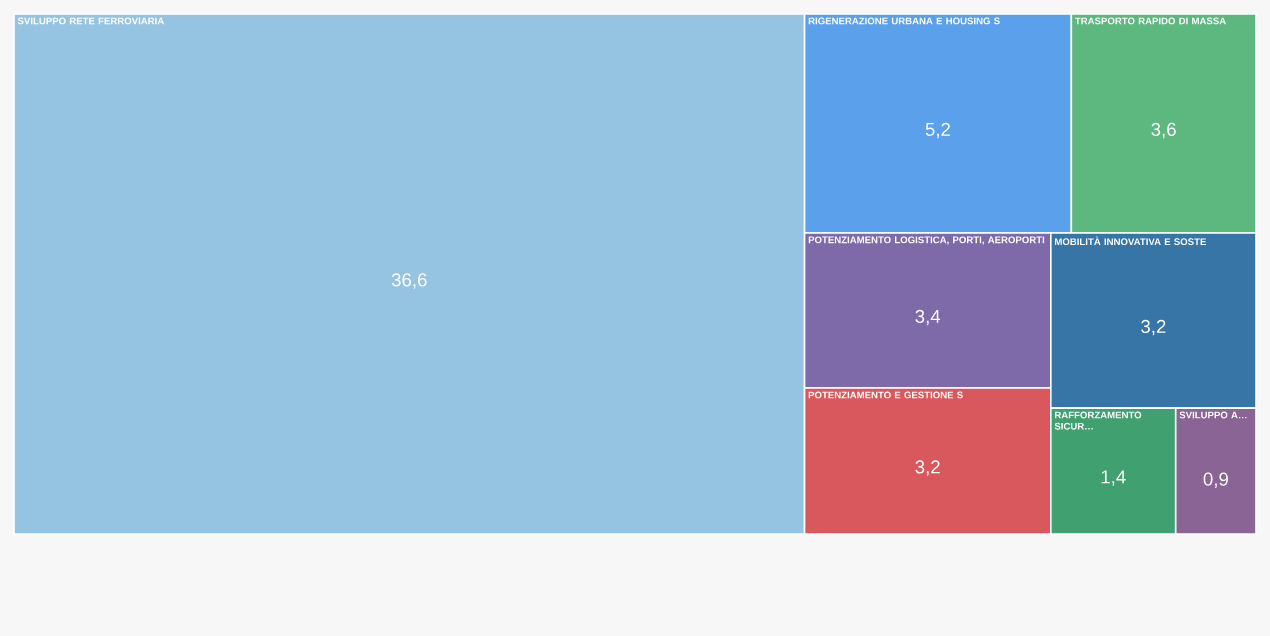 The width and height of the screenshot is (1270, 636). Describe the element at coordinates (409, 281) in the screenshot. I see `data-label: 36,6` at that location.